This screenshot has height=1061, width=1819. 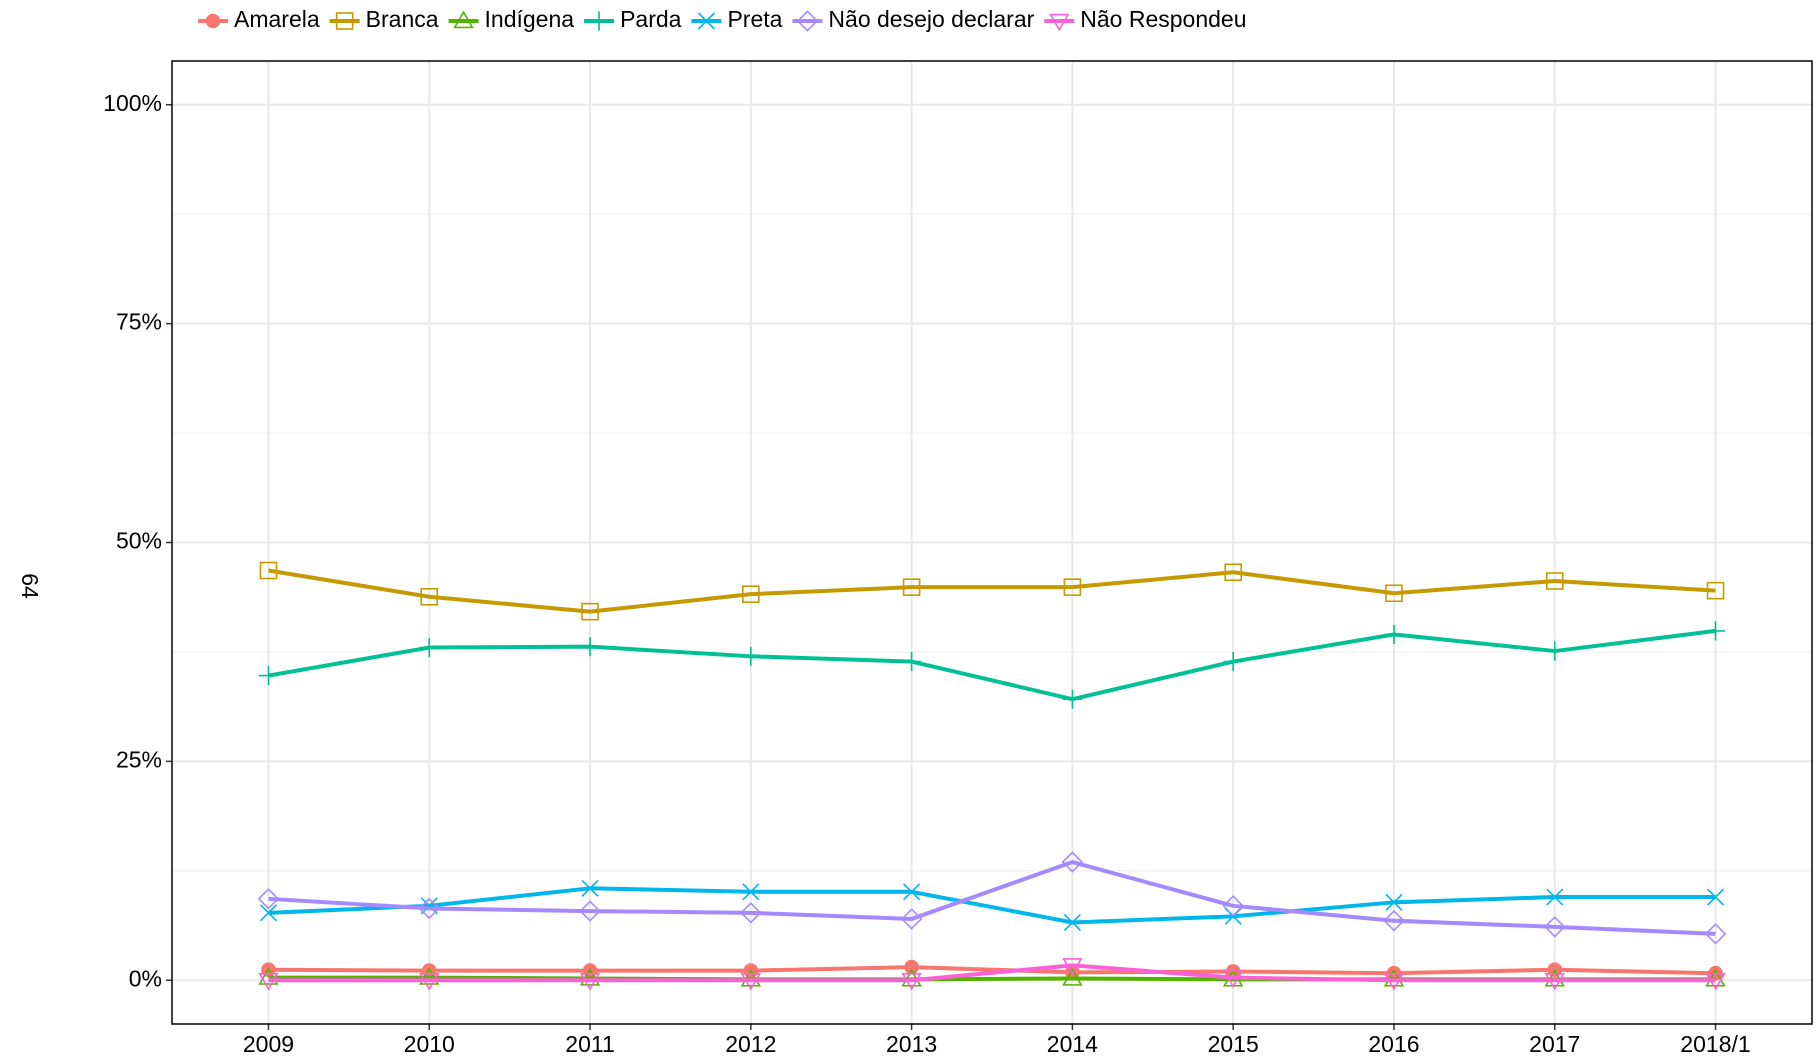 I want to click on x-tick-label: 2017, so click(x=1554, y=1044).